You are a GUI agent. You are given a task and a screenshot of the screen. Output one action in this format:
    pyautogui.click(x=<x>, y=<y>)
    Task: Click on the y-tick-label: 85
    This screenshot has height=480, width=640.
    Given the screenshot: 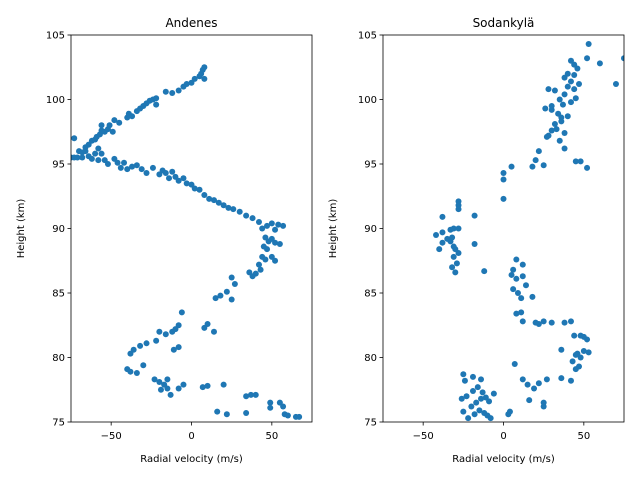 What is the action you would take?
    pyautogui.click(x=370, y=294)
    